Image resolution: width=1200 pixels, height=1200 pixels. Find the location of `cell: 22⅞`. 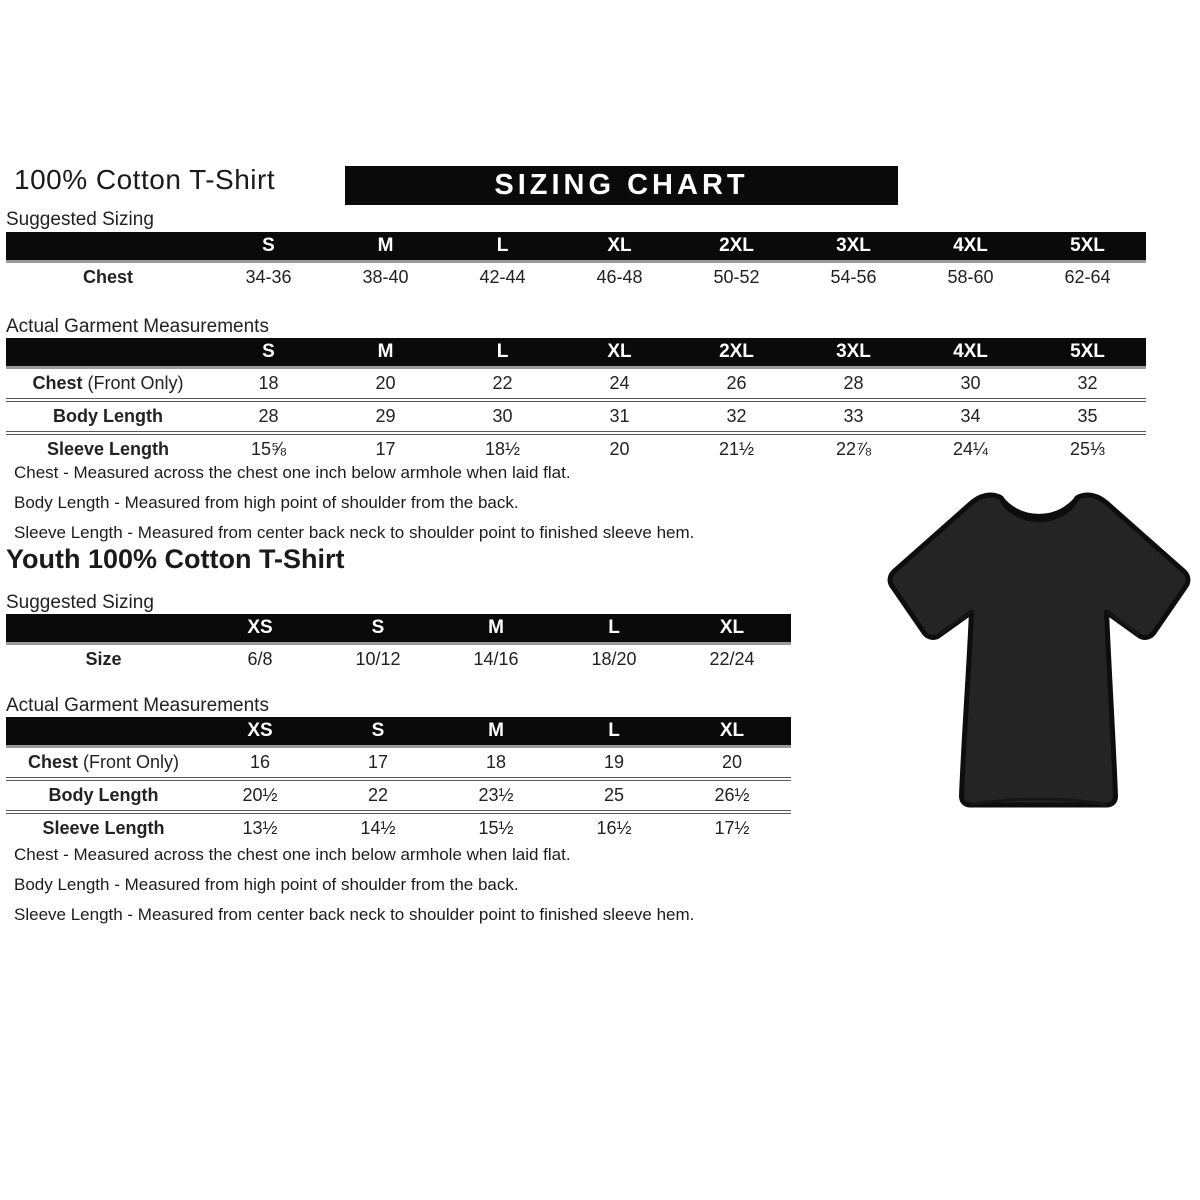

cell: 22⅞ is located at coordinates (853, 447).